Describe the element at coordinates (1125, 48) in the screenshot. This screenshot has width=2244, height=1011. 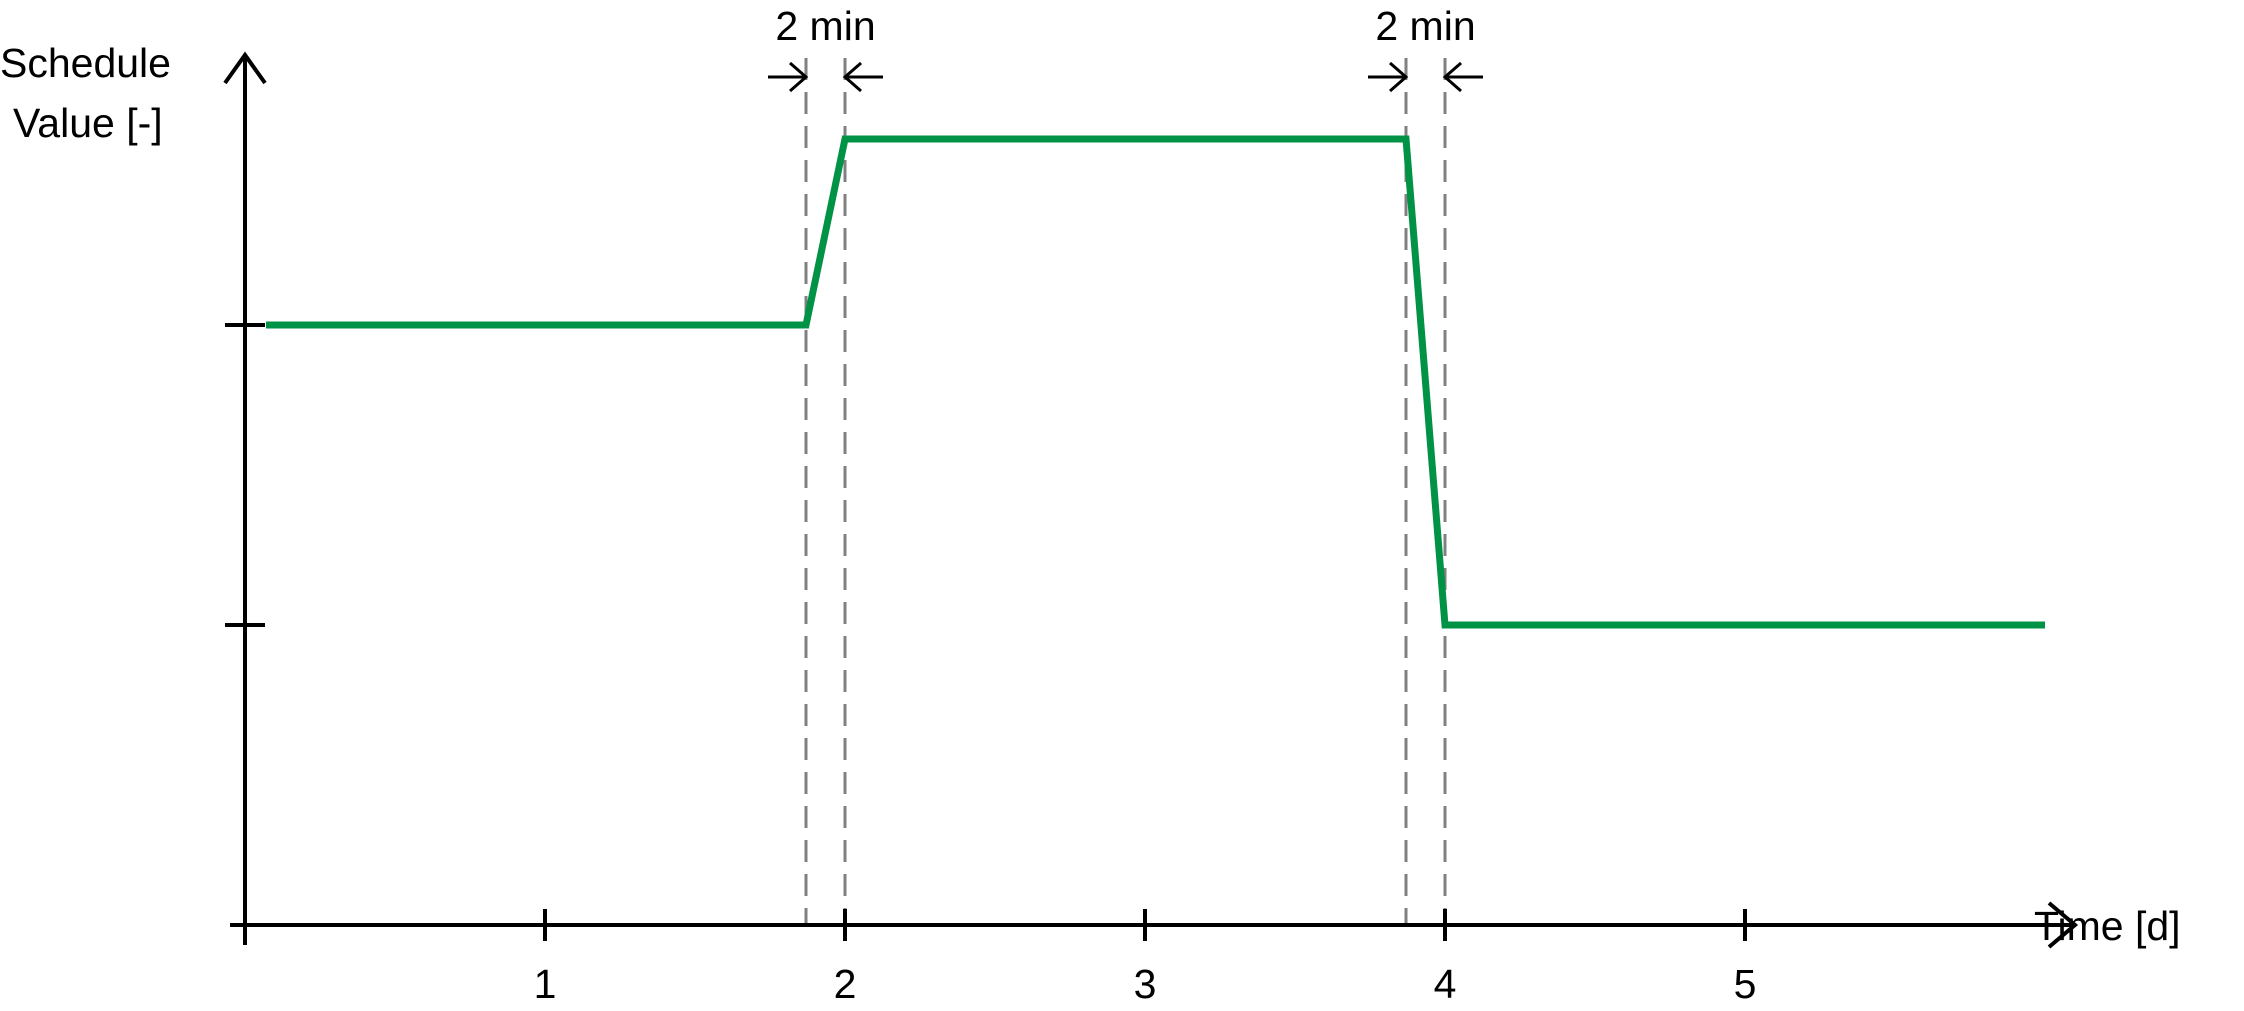
I see `annotations: 2 min 2 min` at that location.